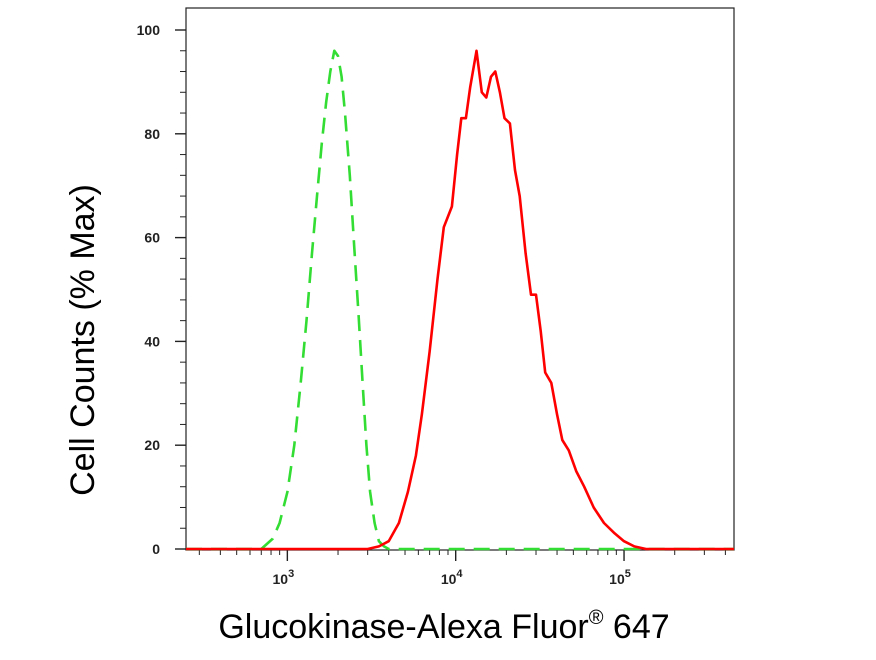  Describe the element at coordinates (161, 289) in the screenshot. I see `y-axis: 0 20 40 60 80 100` at that location.